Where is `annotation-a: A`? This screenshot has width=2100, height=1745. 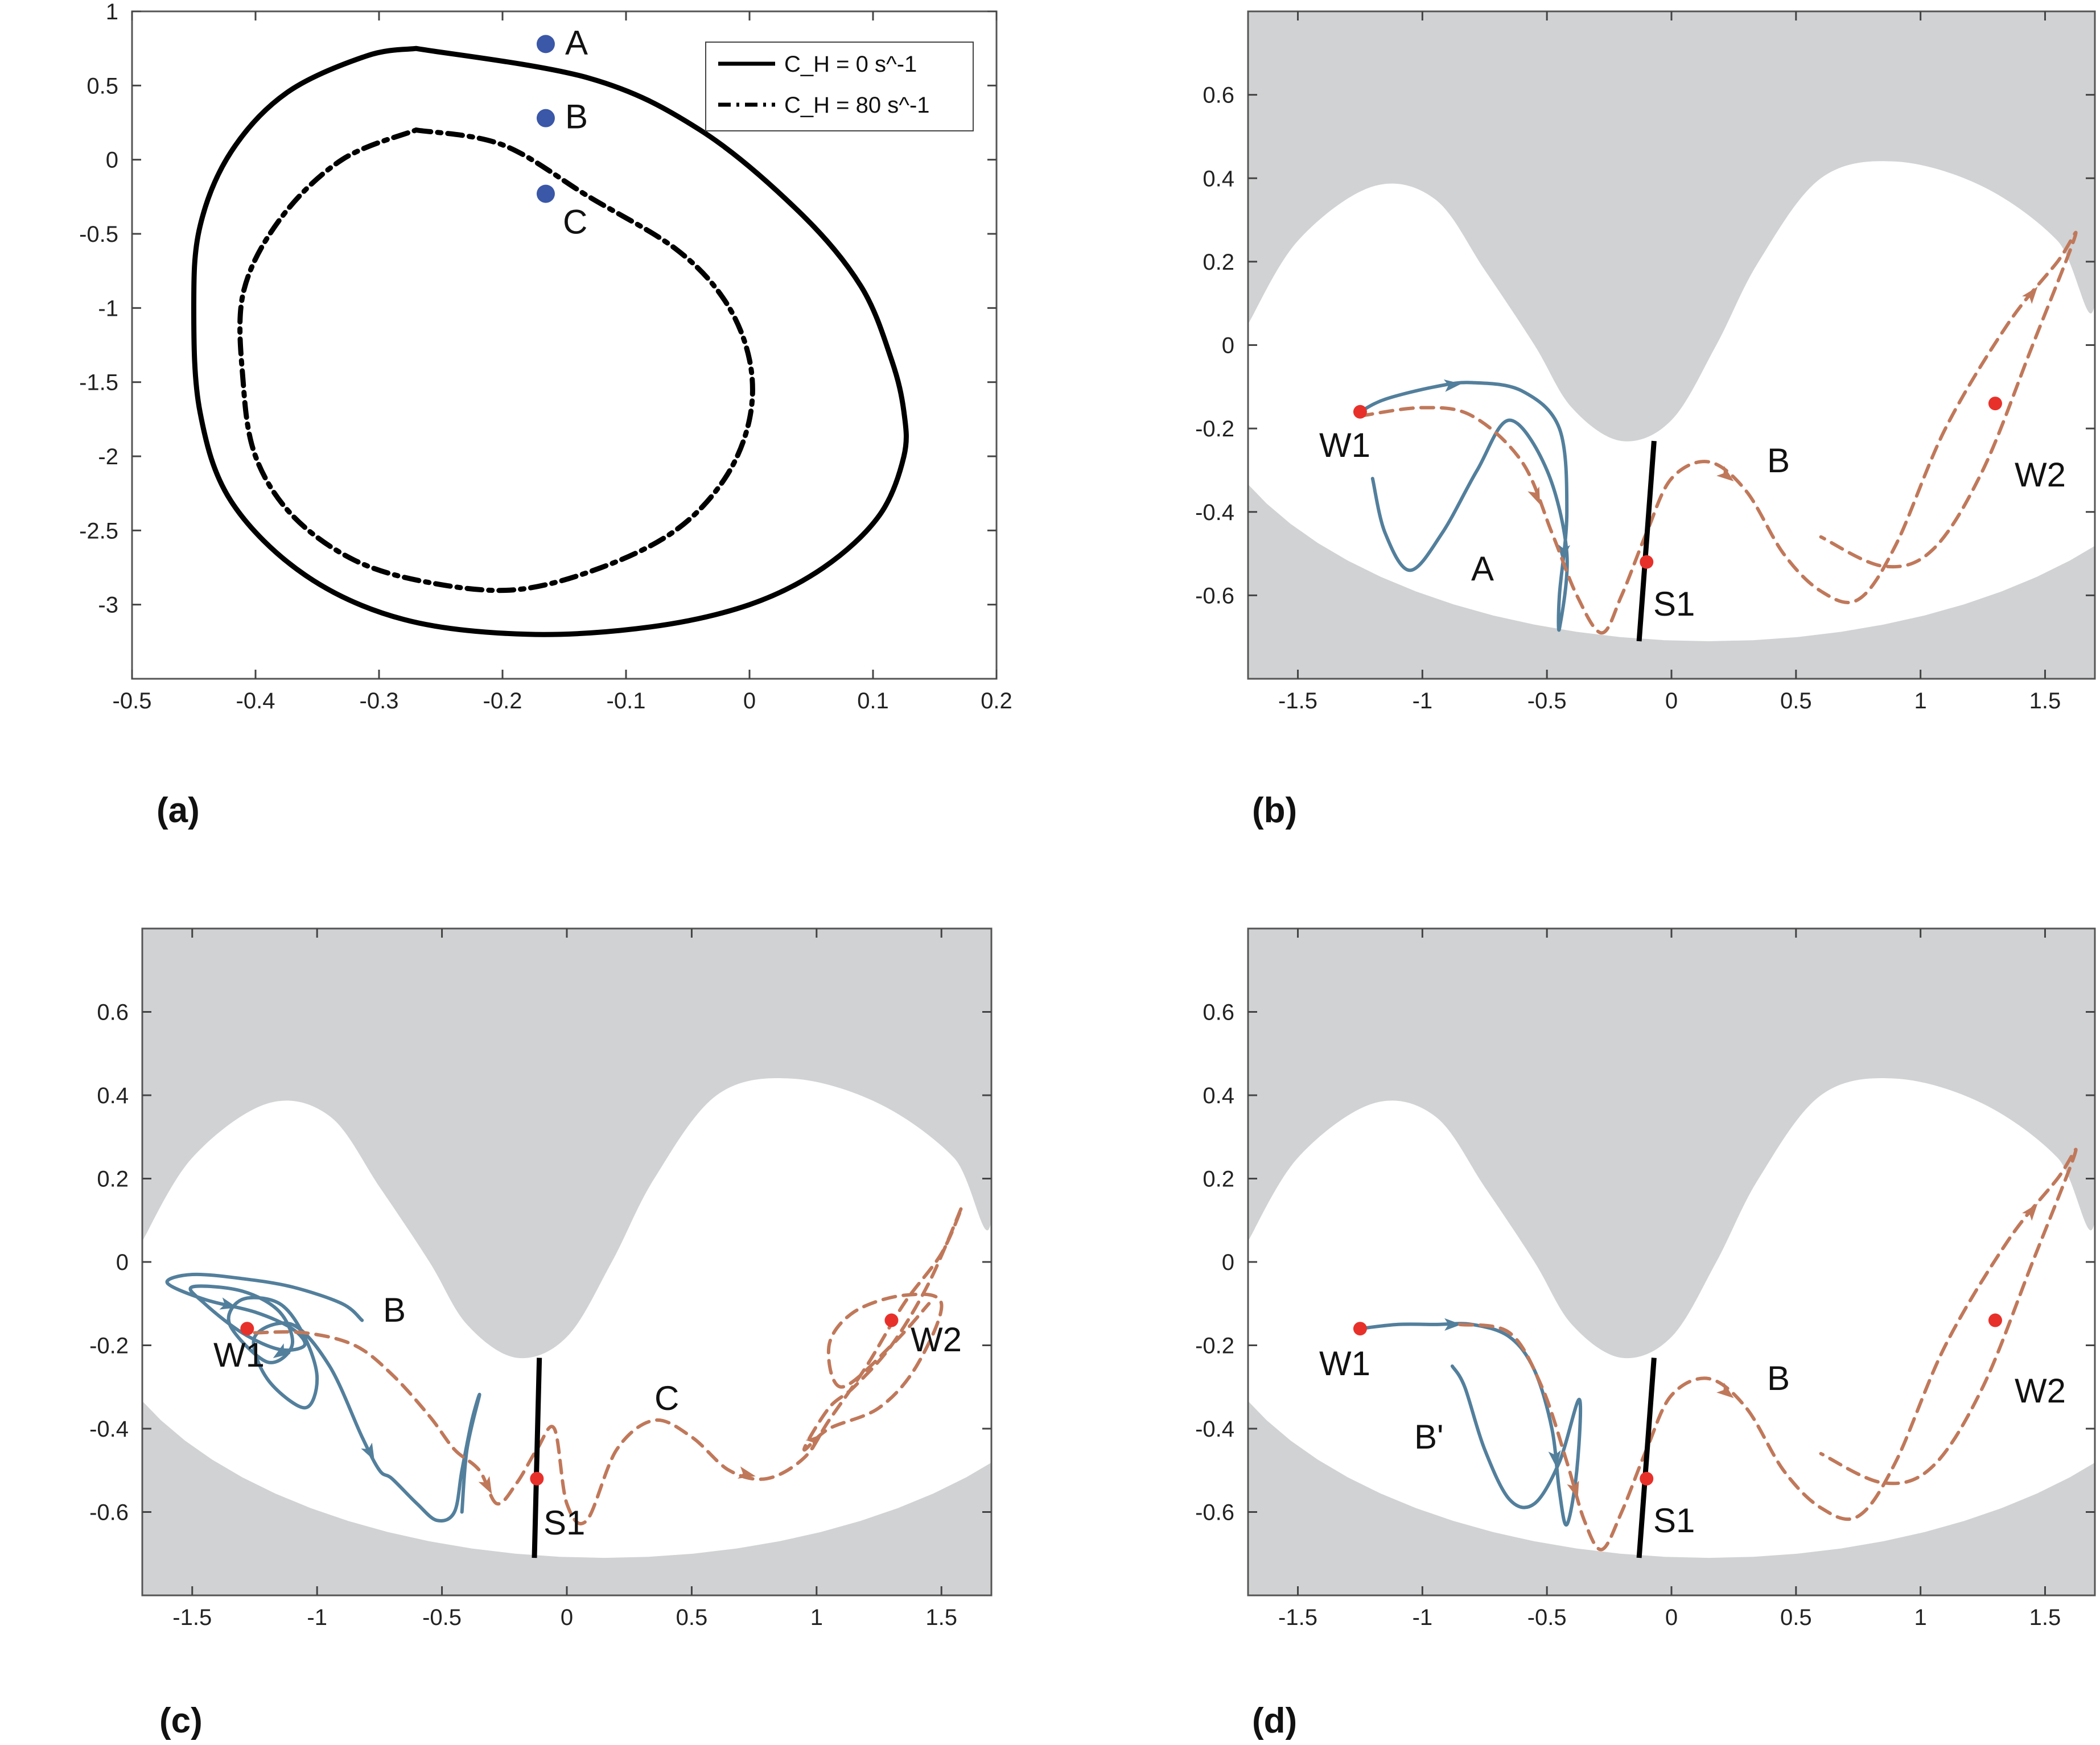
annotation-a: A is located at coordinates (1482, 569).